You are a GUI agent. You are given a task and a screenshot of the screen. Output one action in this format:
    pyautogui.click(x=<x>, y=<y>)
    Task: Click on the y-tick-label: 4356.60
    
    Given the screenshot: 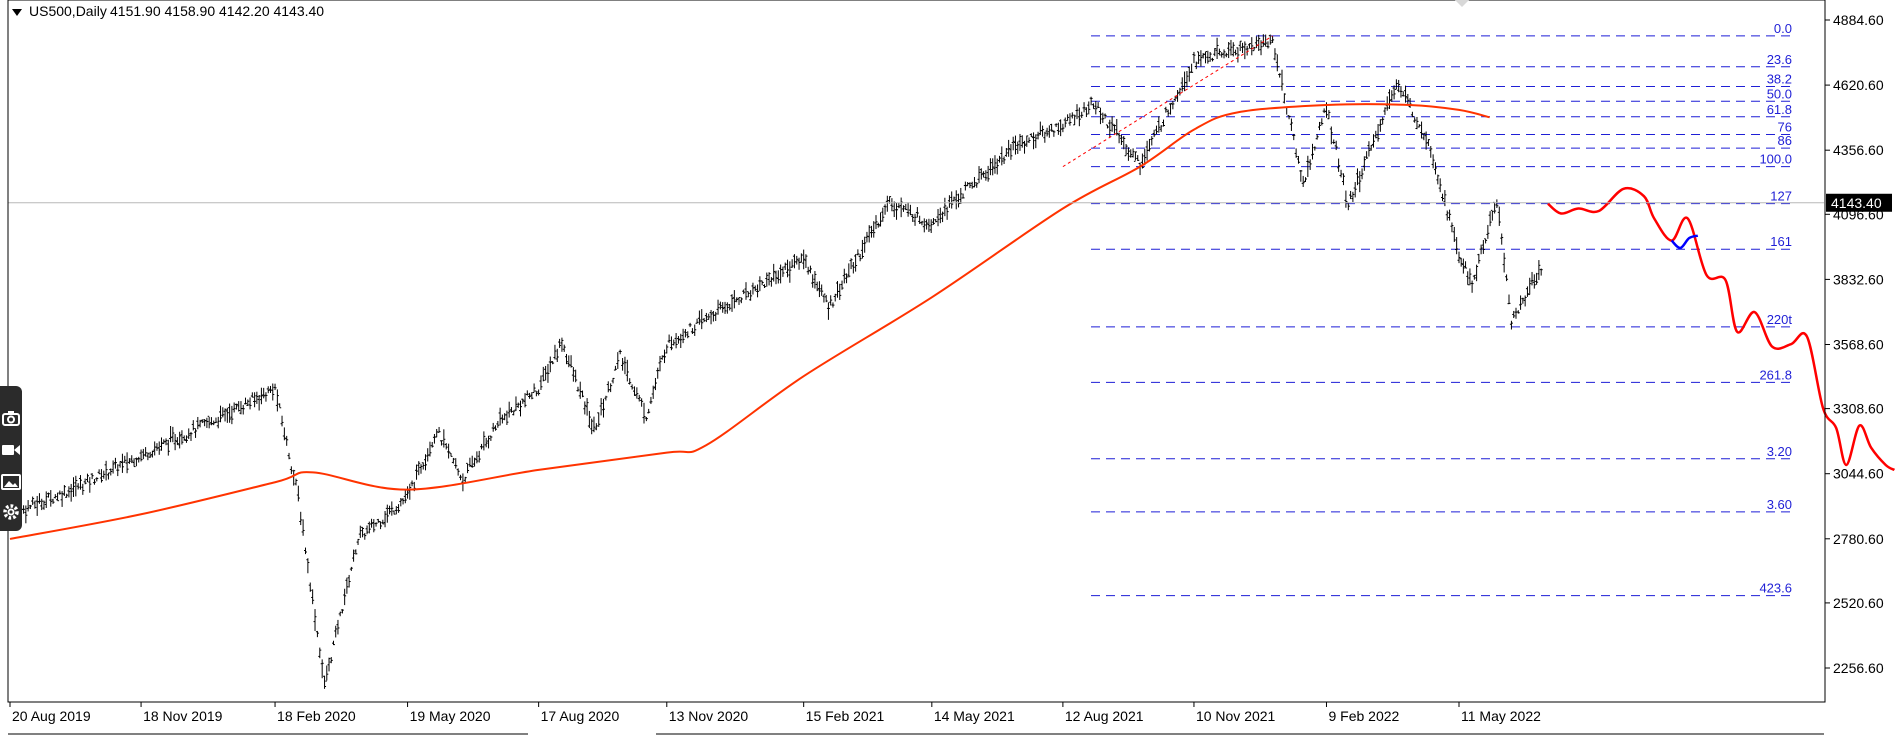 What is the action you would take?
    pyautogui.click(x=1858, y=150)
    